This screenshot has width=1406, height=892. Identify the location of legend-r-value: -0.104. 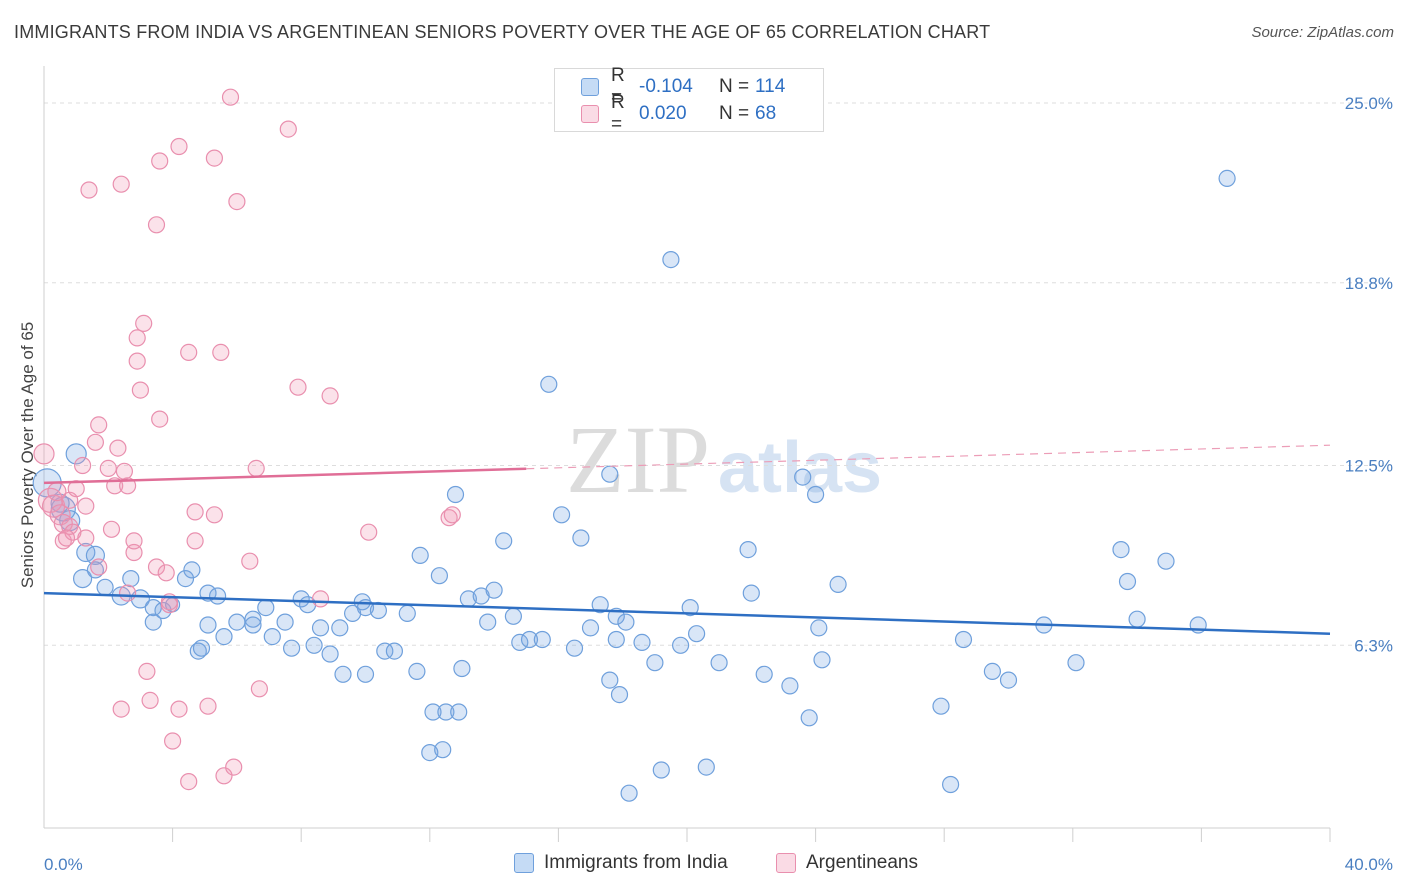
(666, 86).